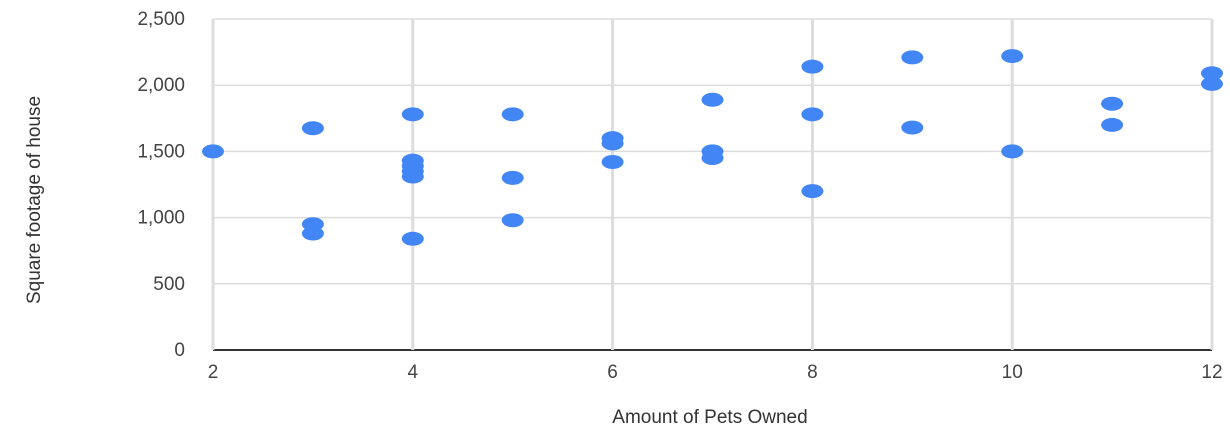  I want to click on x-tick-label: 6, so click(612, 372).